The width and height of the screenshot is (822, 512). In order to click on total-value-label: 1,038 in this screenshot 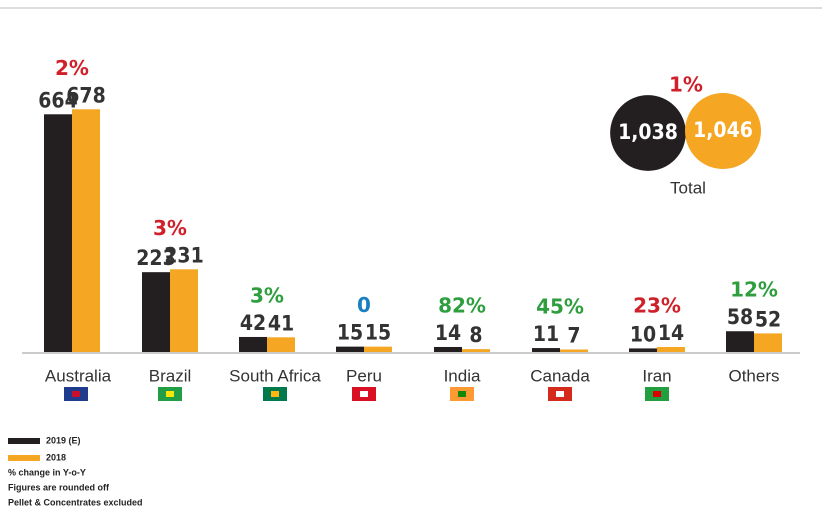, I will do `click(648, 132)`.